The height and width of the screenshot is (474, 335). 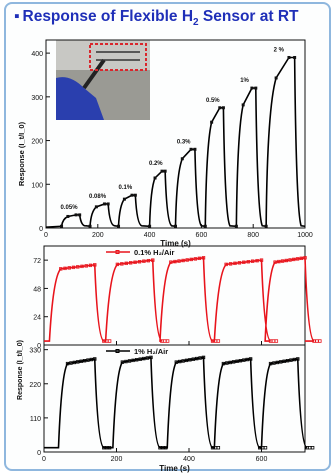 I want to click on title-text-b: Sensor at RT, so click(x=248, y=16).